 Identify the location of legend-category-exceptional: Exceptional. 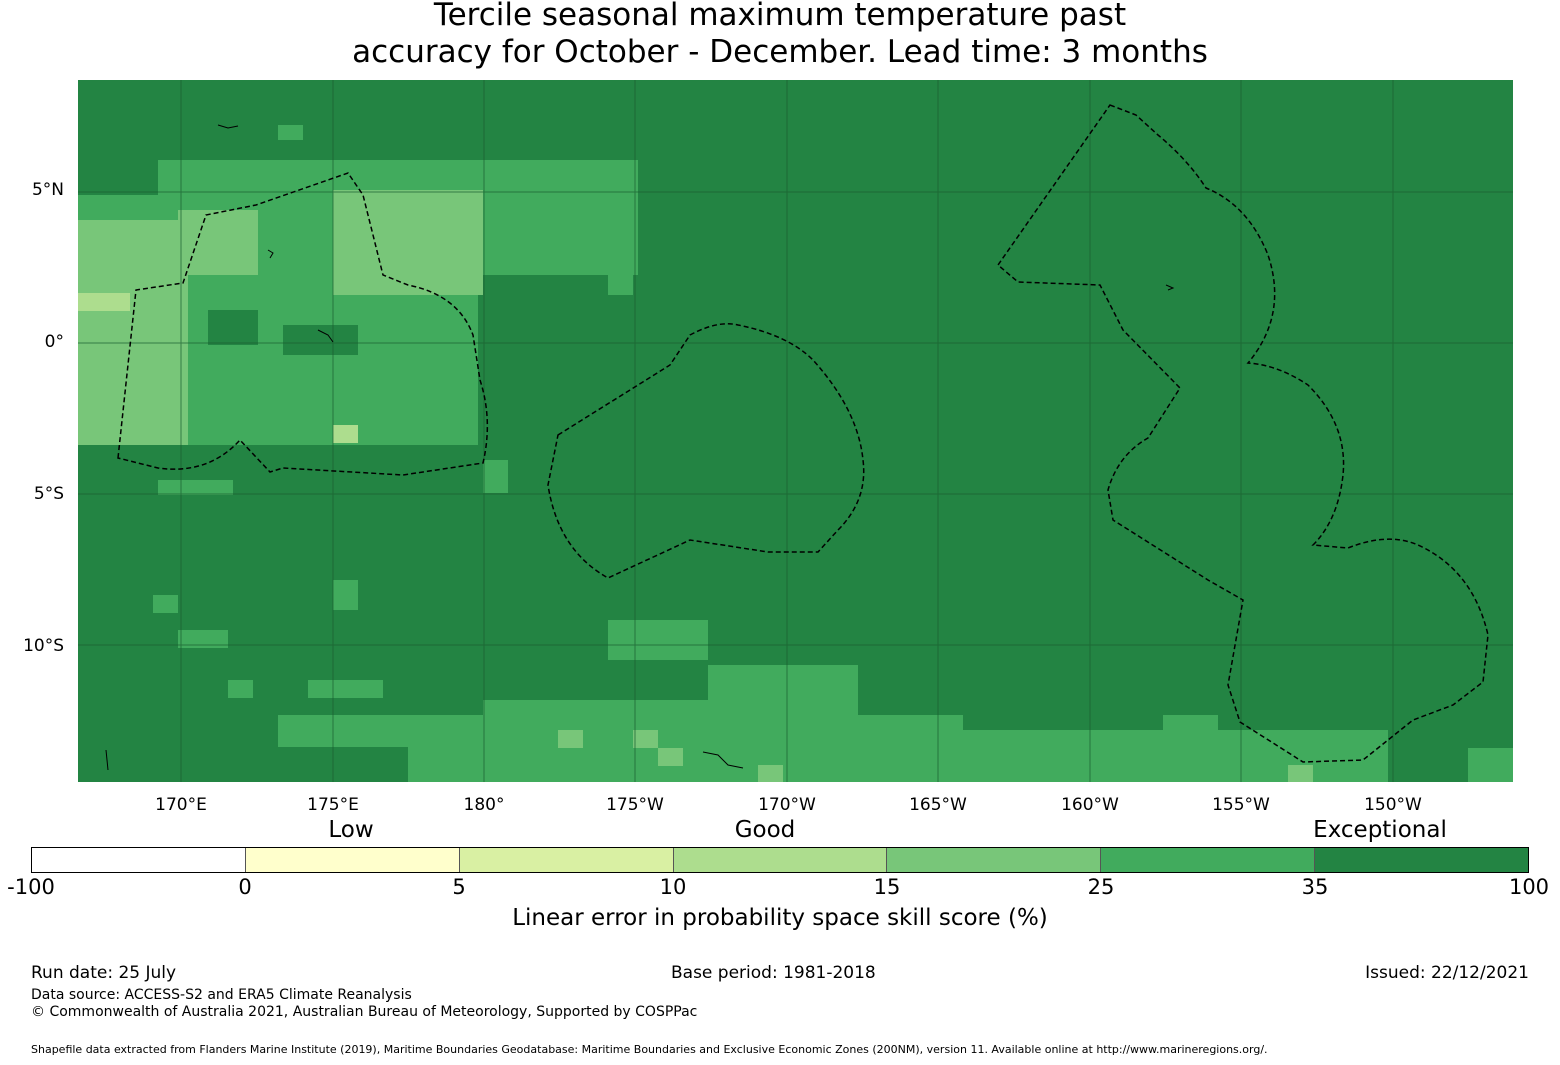
(1380, 830).